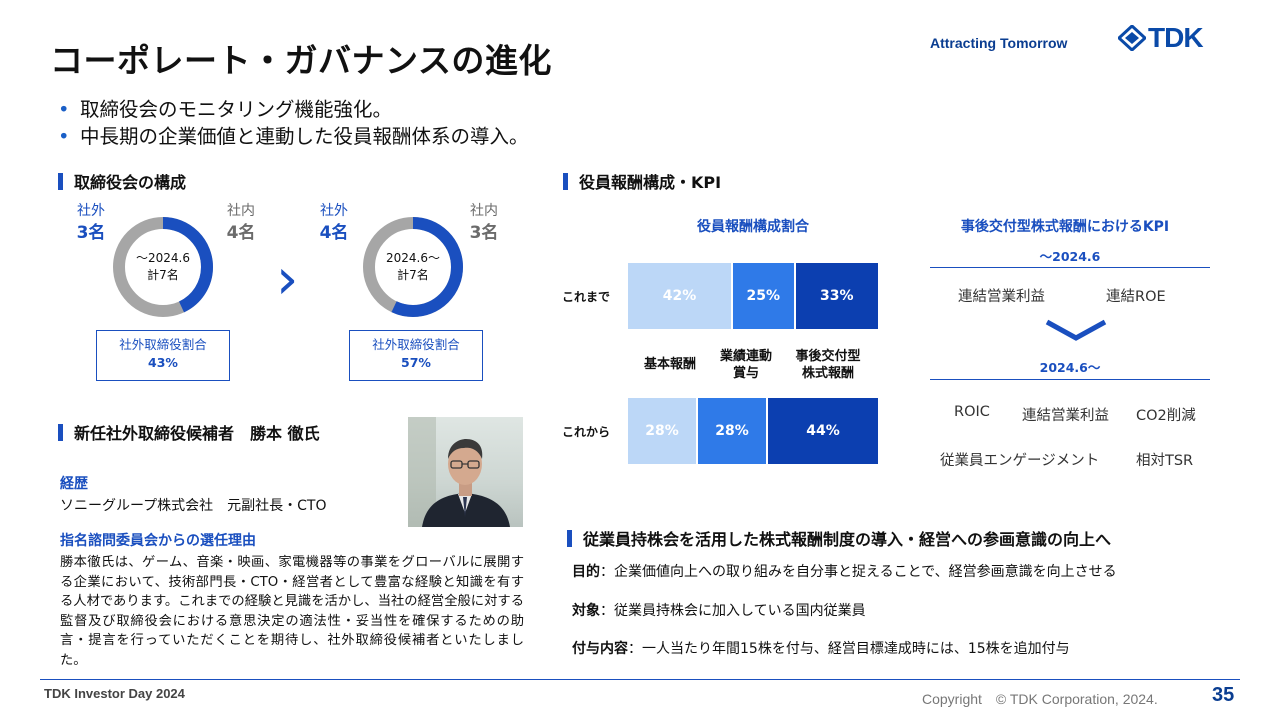 This screenshot has width=1280, height=720. I want to click on category-labels: 基本報酬 業績連動 賞与 事後交付型 株式報酬, so click(753, 368).